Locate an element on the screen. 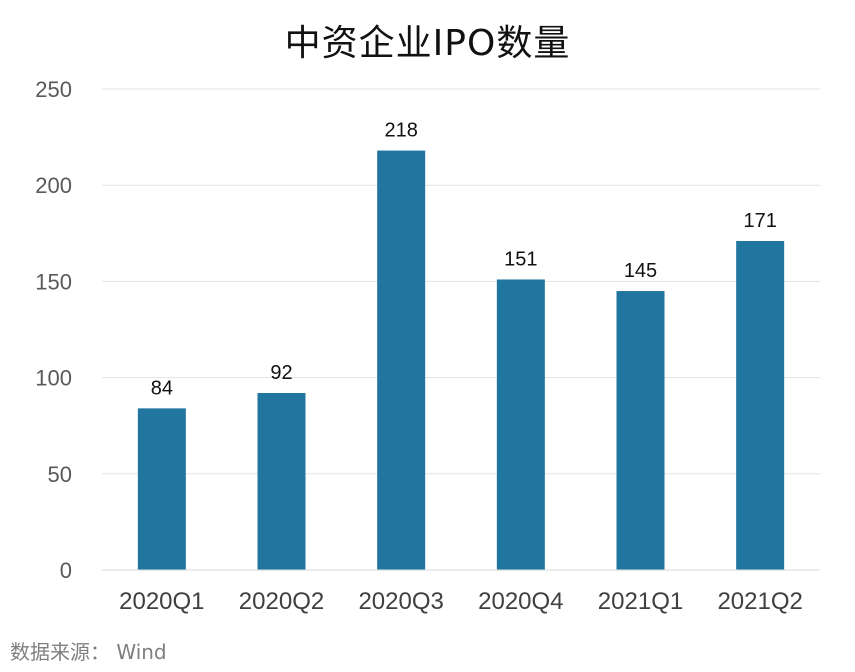  x-tick-label-2020Q2: 2020Q2 is located at coordinates (281, 601).